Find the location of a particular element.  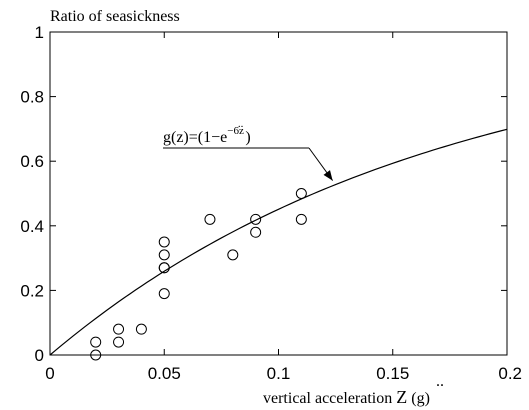

annotation-arrowhead is located at coordinates (328, 175).